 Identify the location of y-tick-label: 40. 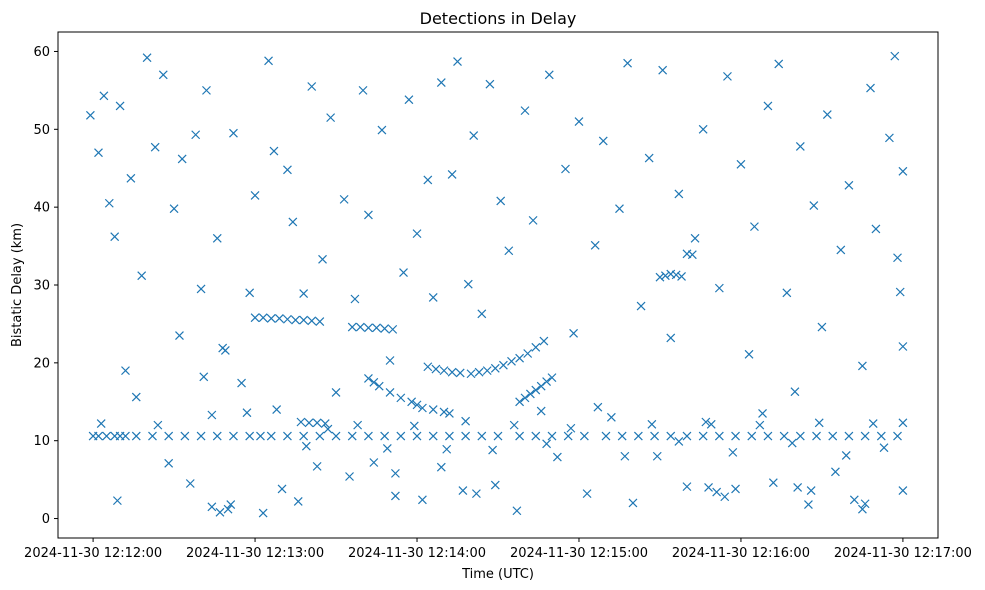
(41, 208).